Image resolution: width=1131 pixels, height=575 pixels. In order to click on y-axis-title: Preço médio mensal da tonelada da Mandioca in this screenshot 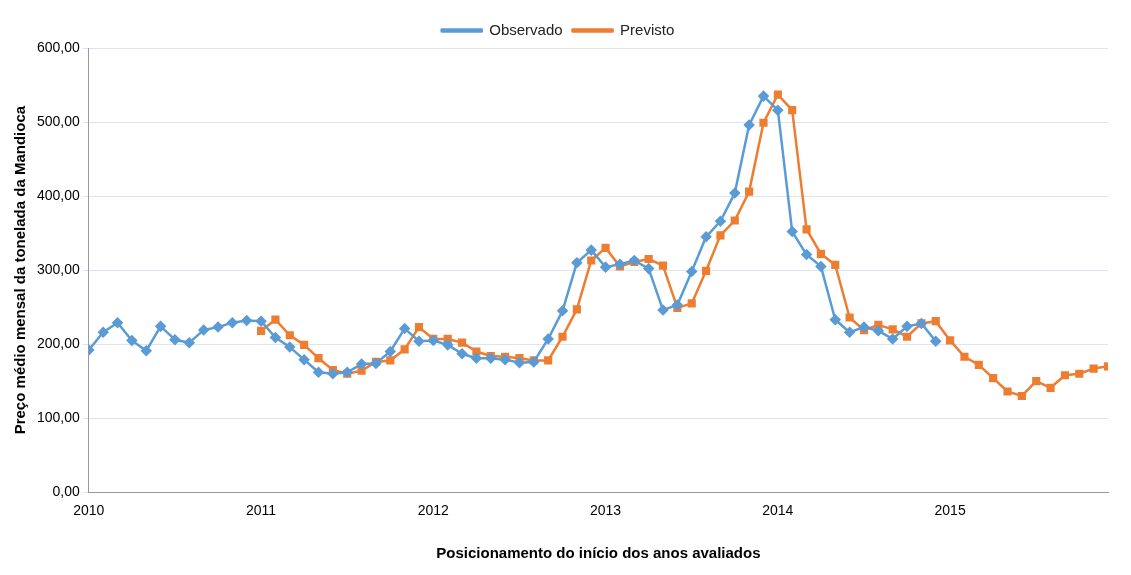, I will do `click(20, 270)`.